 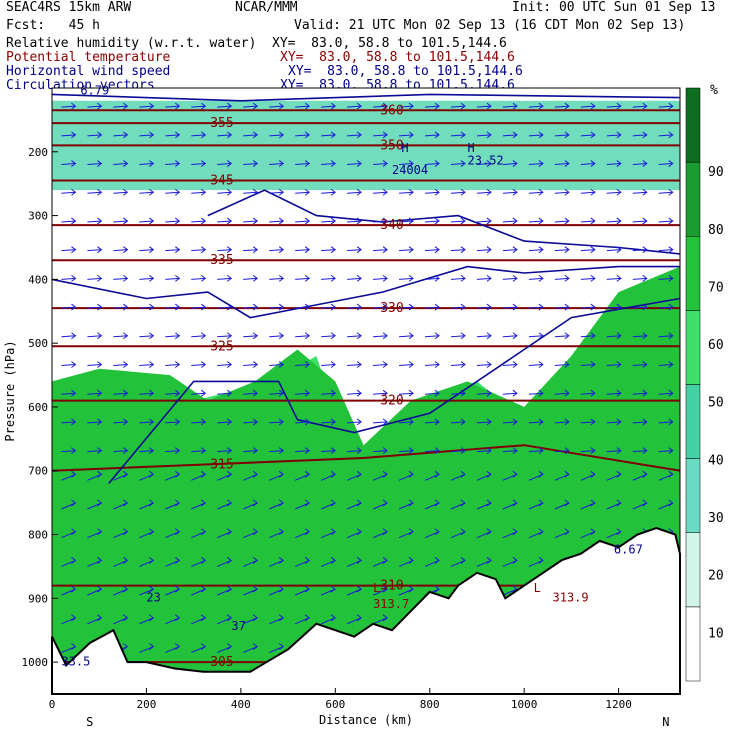 I want to click on x-tick-label: 0, so click(x=52, y=704).